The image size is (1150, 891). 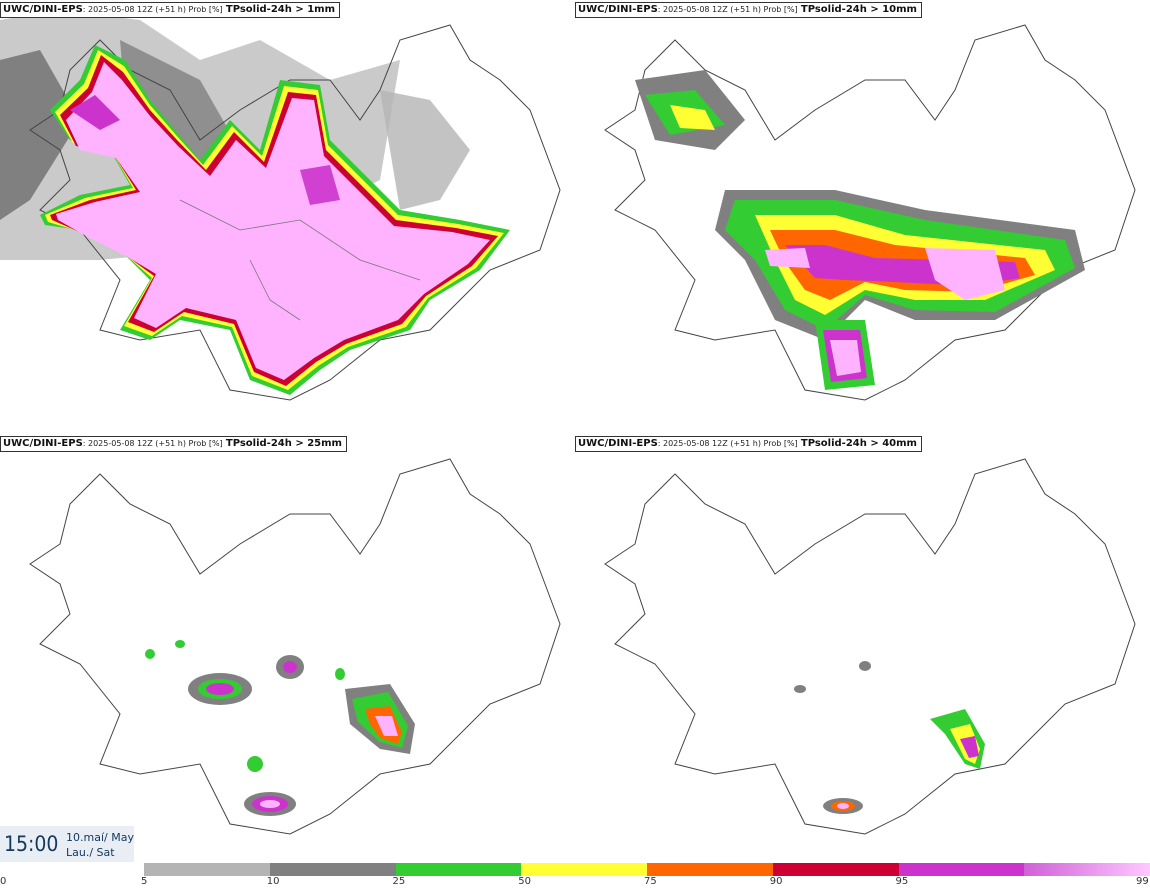 I want to click on legend-tick-label: 95, so click(x=902, y=881).